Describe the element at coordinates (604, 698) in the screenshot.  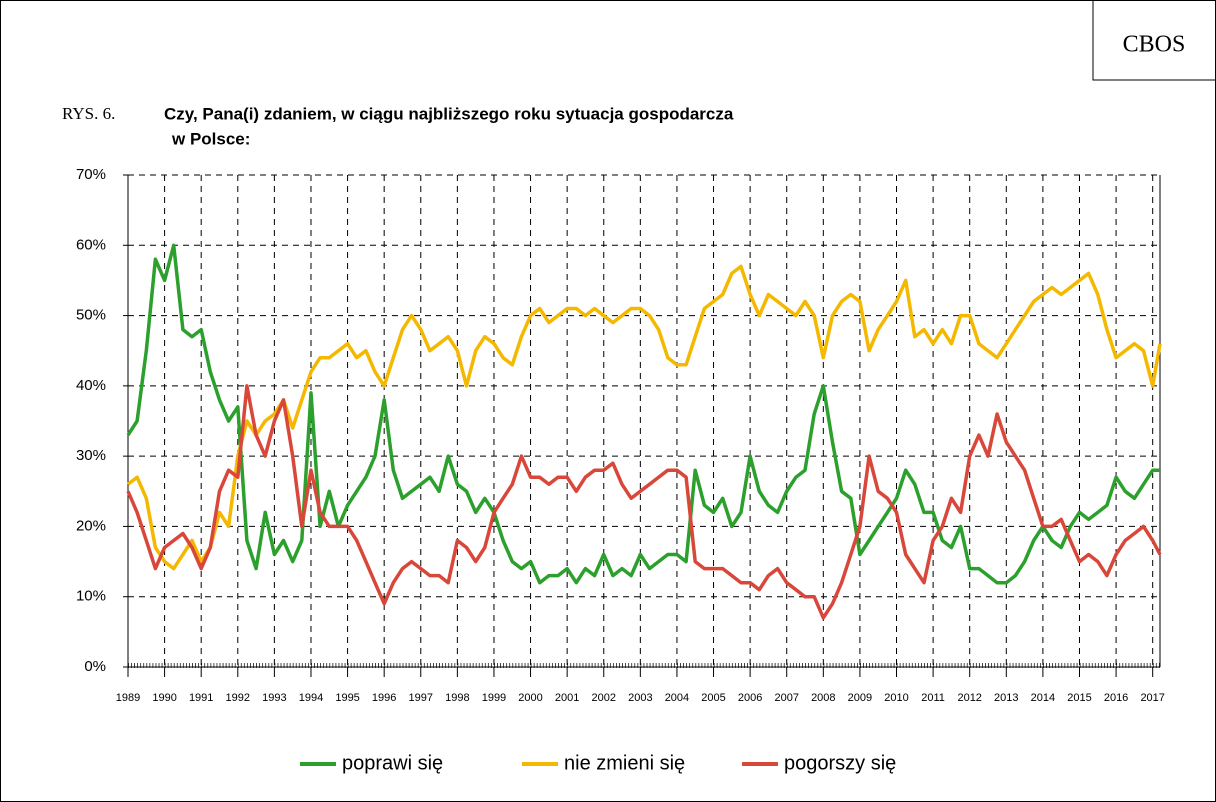
I see `x-tick-label: 2002` at that location.